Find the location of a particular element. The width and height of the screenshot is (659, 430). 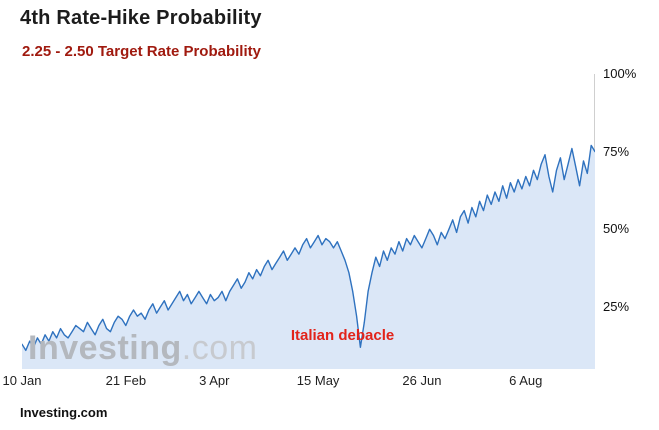

watermark-suffix: .com is located at coordinates (219, 348).